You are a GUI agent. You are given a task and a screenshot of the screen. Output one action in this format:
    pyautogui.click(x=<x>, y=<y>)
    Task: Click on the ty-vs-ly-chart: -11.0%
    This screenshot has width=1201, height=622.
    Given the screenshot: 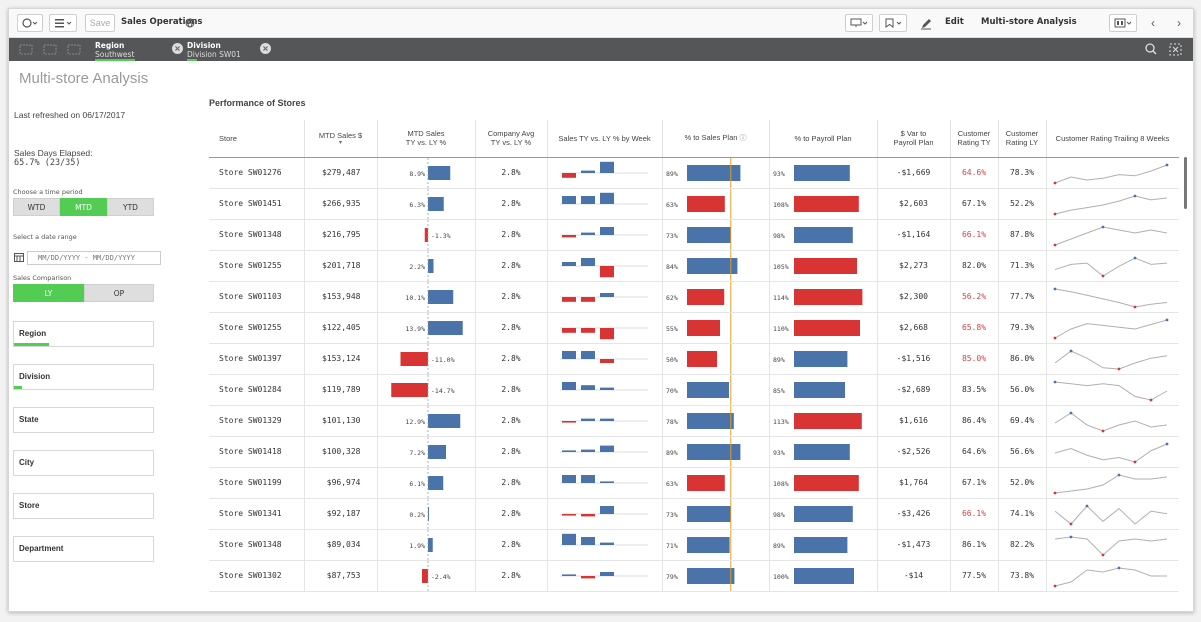 What is the action you would take?
    pyautogui.click(x=427, y=358)
    